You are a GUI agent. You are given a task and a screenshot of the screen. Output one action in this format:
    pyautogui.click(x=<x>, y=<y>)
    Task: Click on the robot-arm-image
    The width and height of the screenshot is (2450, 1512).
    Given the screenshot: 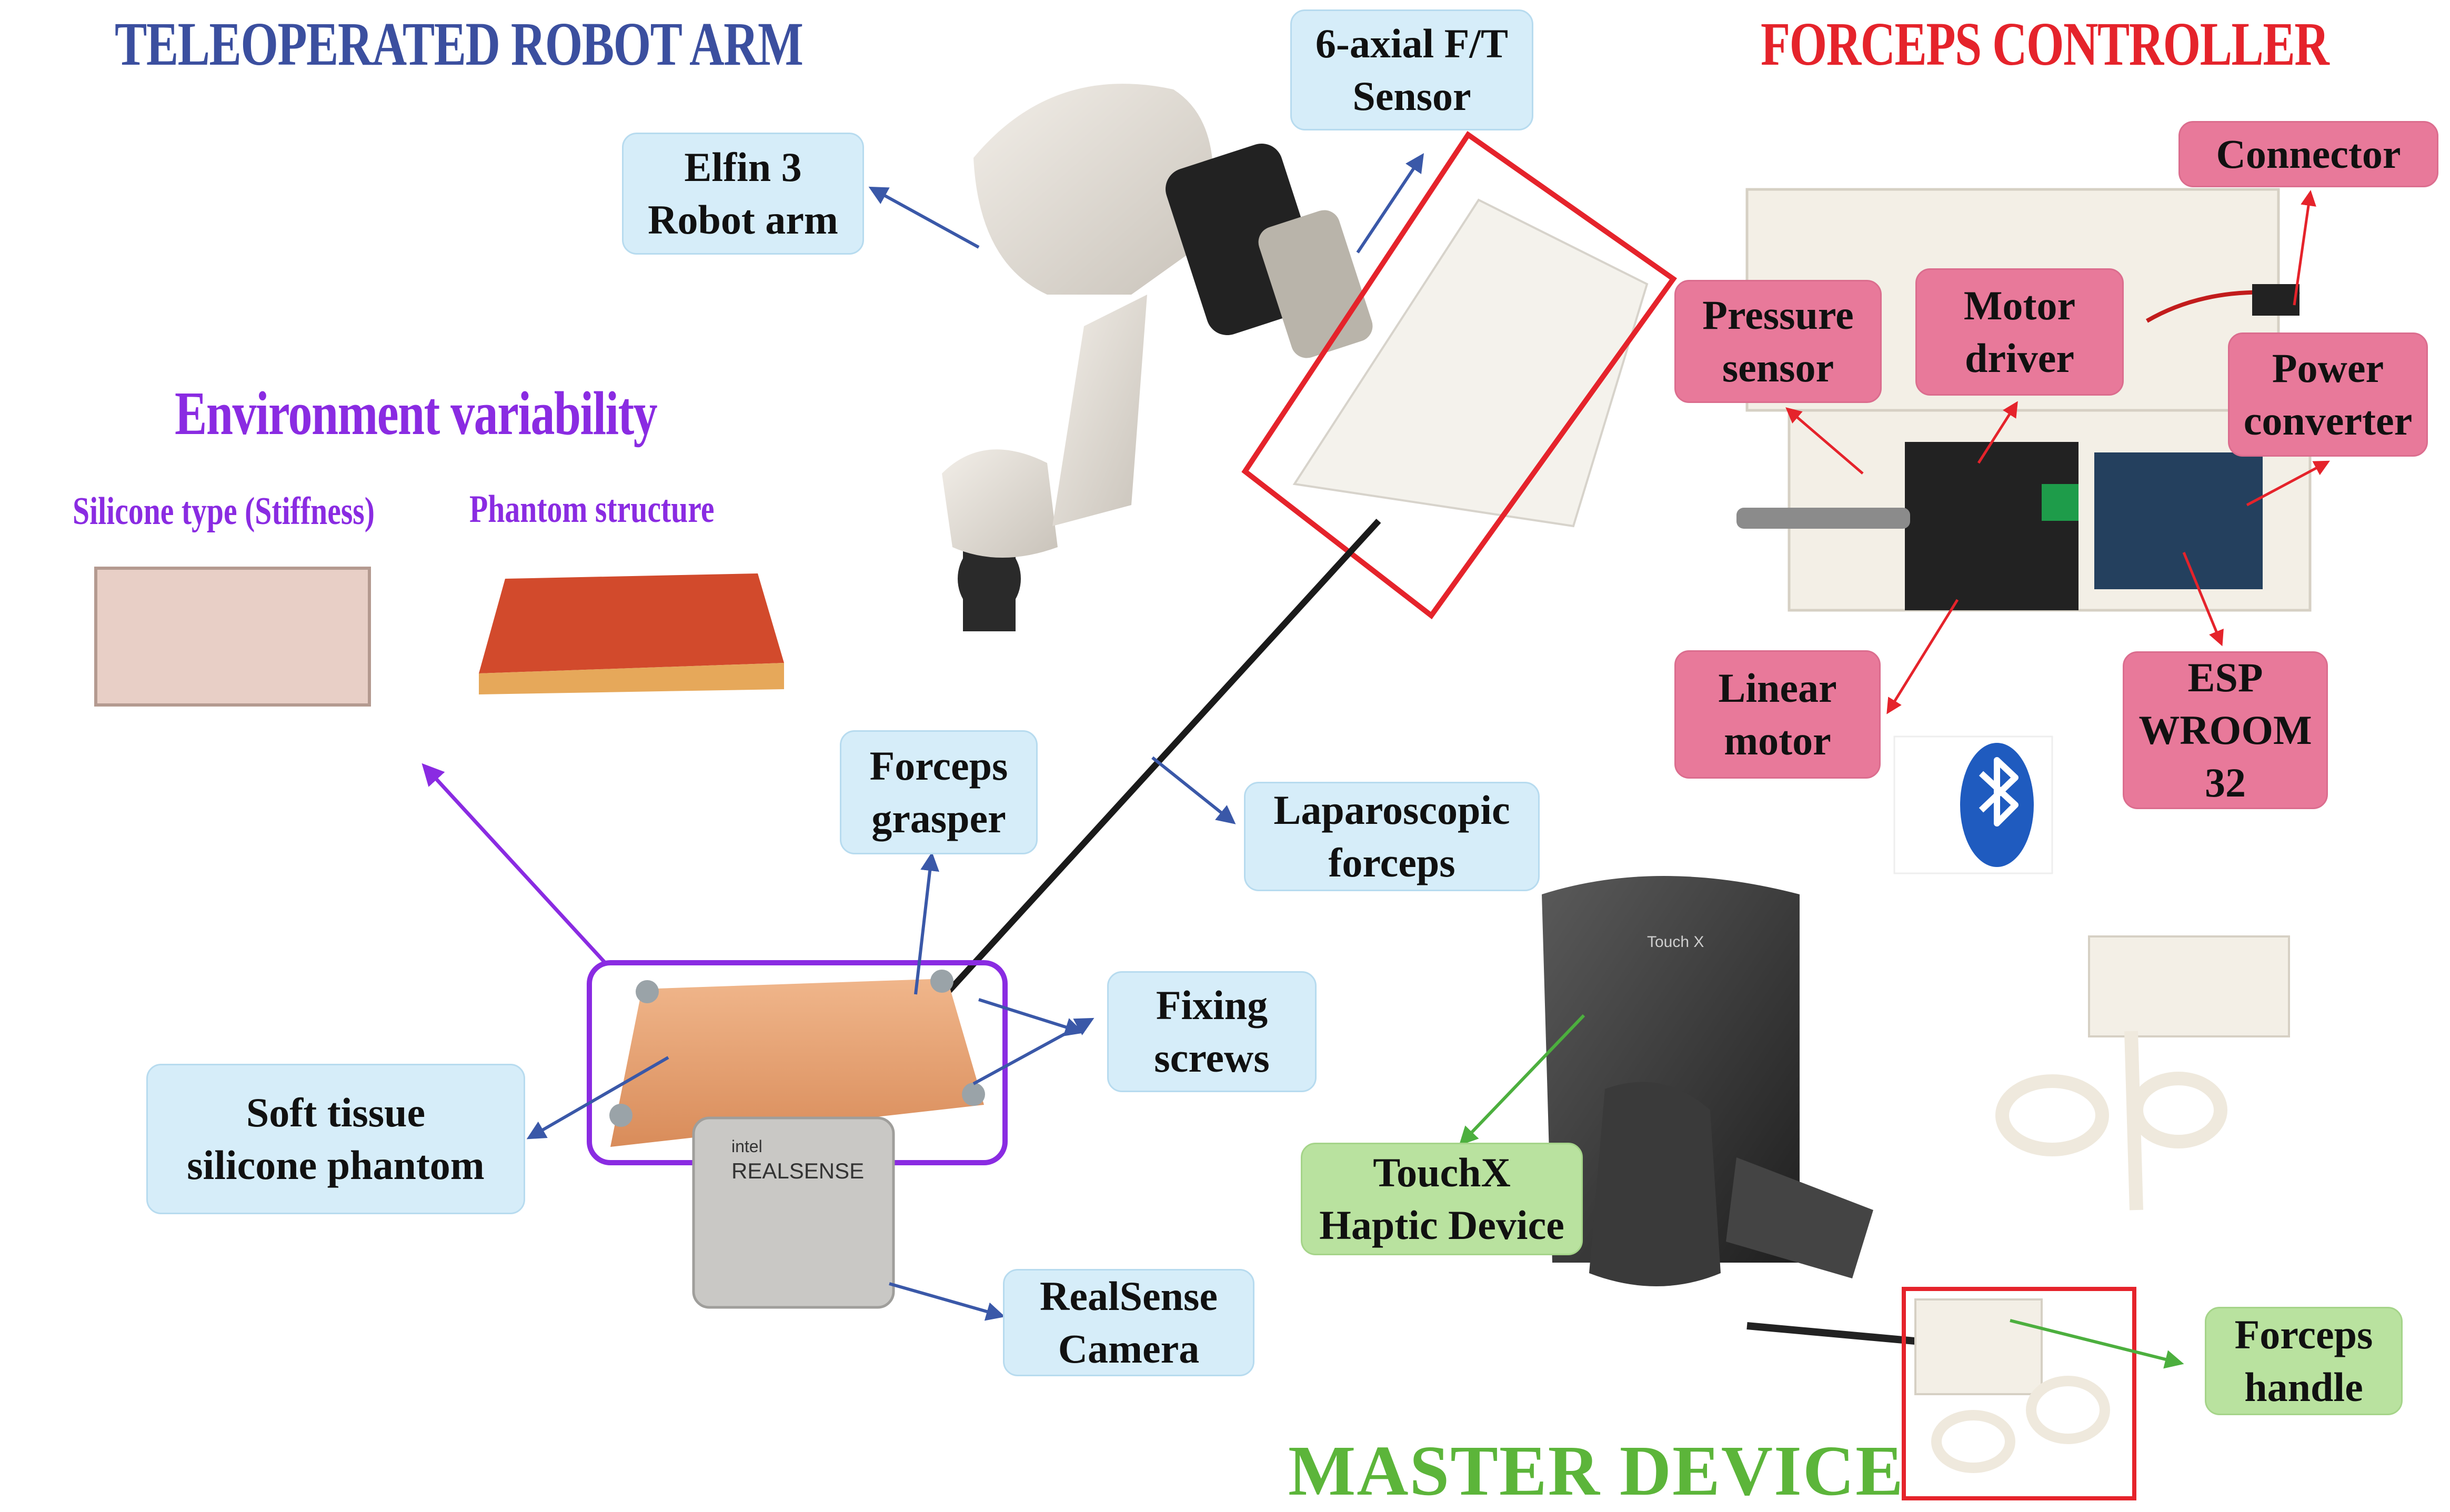 What is the action you would take?
    pyautogui.click(x=1157, y=357)
    